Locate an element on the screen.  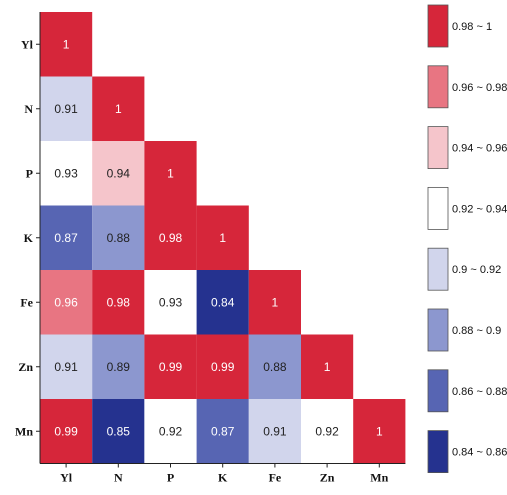
cell-value-label: 0.94 is located at coordinates (119, 173).